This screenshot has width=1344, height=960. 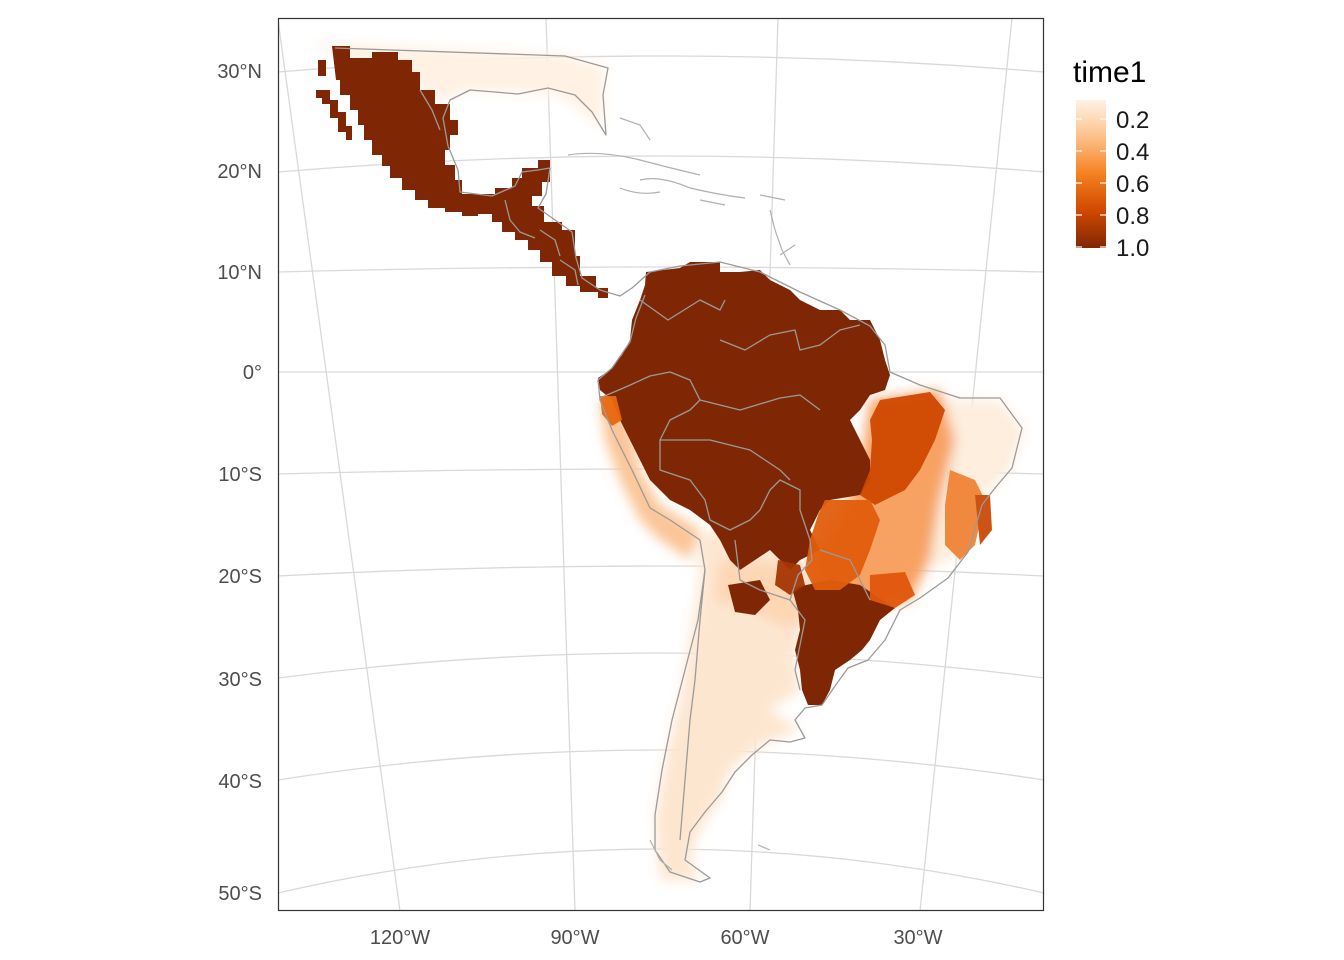 What do you see at coordinates (1109, 72) in the screenshot?
I see `legend-title: time1` at bounding box center [1109, 72].